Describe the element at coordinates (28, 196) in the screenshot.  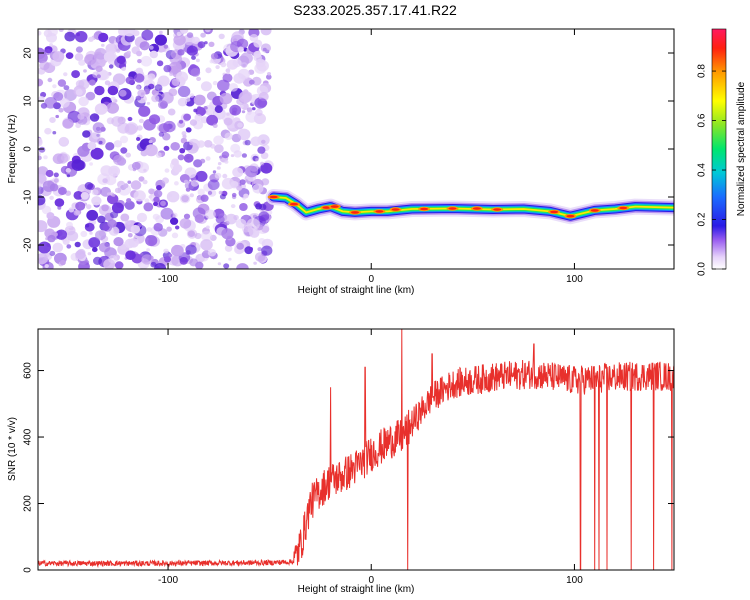
I see `y-tick-label: -10` at that location.